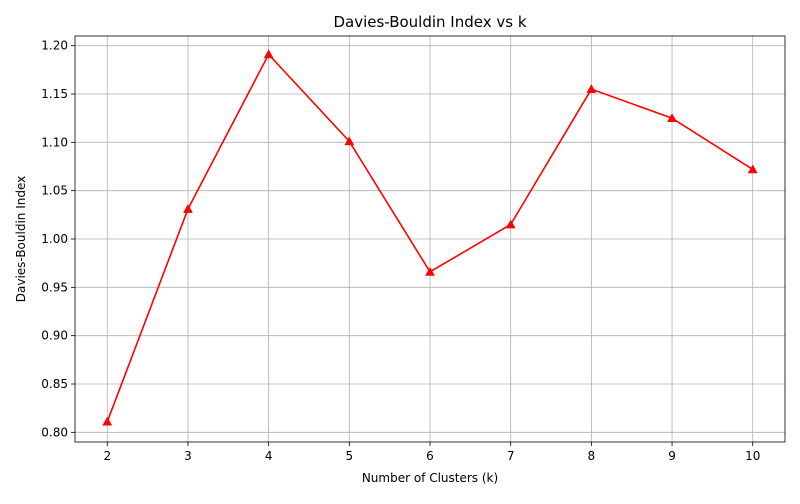  I want to click on y-tick-label: 1.00, so click(54, 239).